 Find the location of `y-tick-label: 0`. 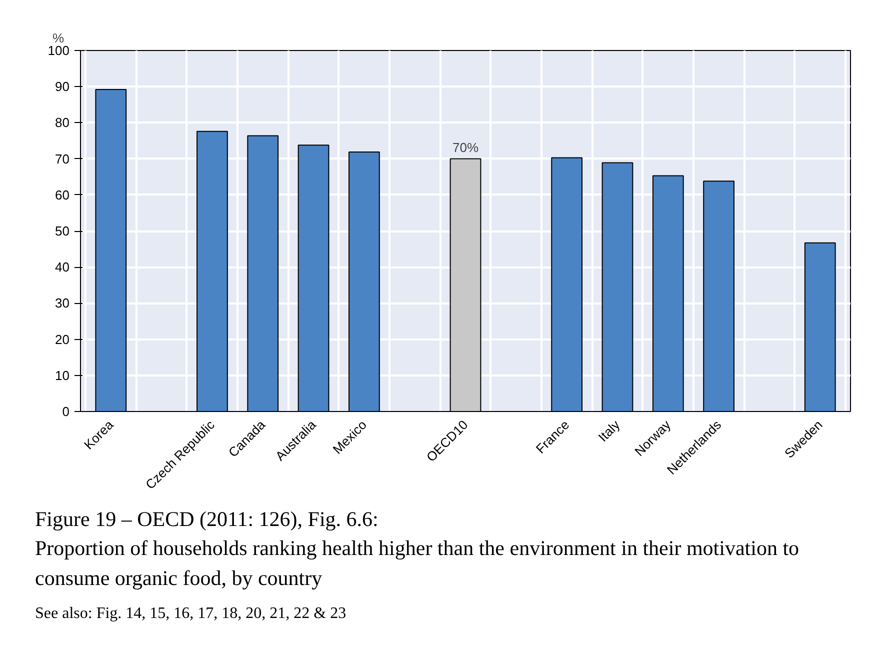

y-tick-label: 0 is located at coordinates (66, 411).